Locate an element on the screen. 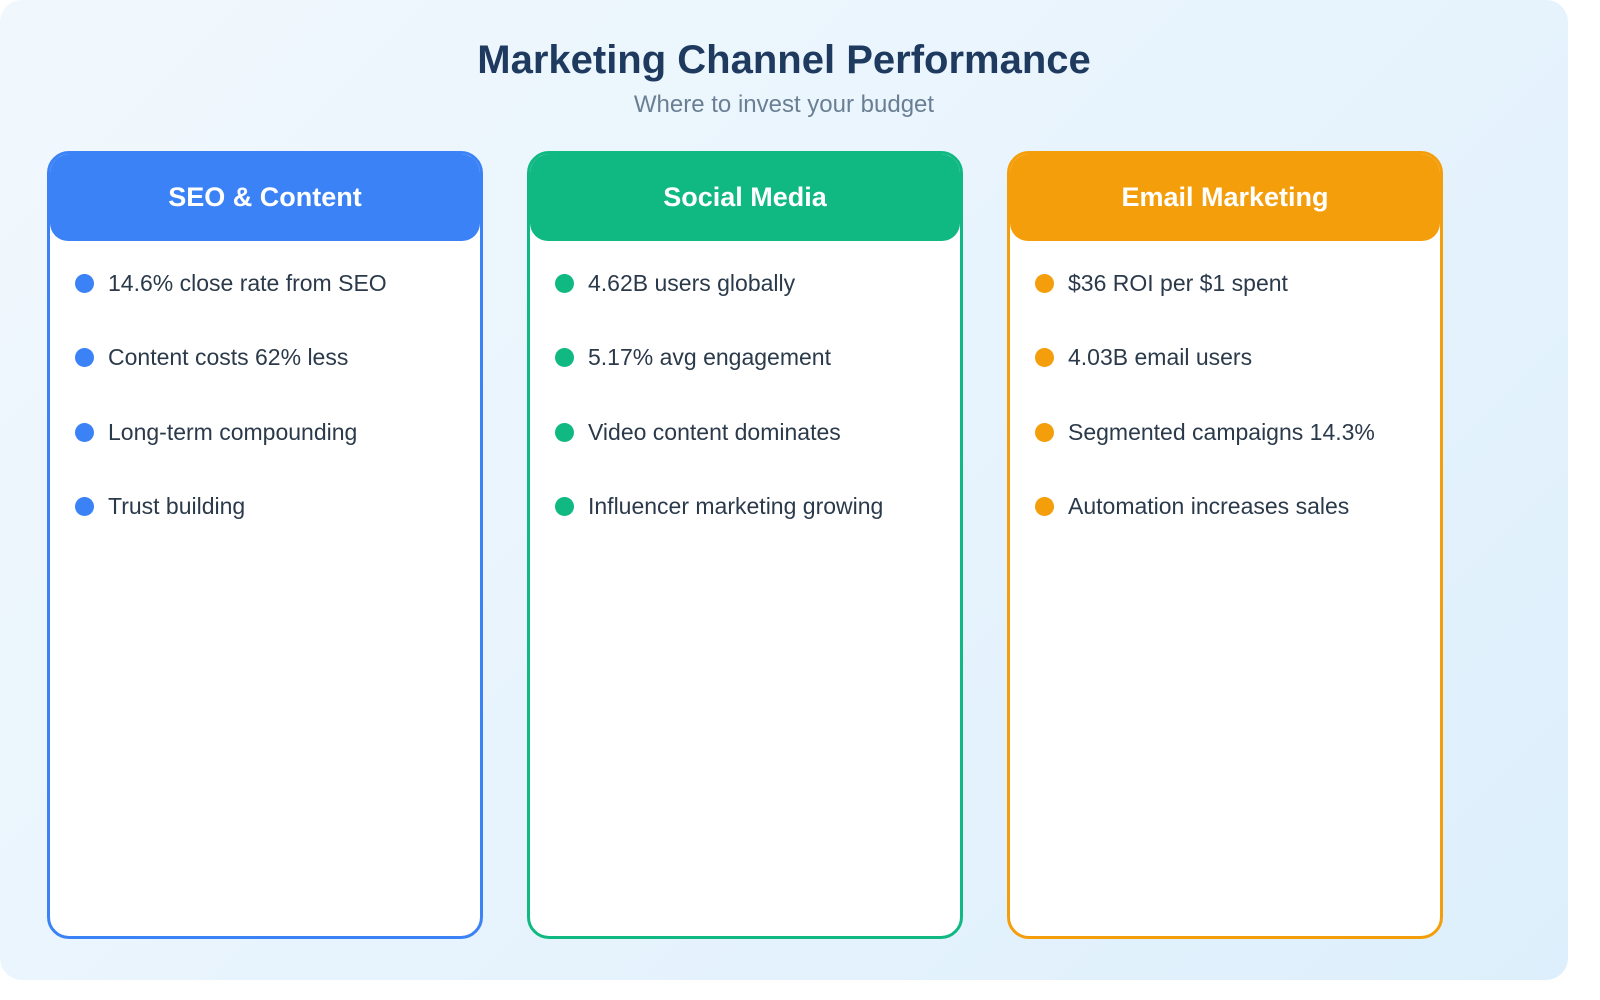  list-item-text: $36 ROI per $1 spent is located at coordinates (1178, 282).